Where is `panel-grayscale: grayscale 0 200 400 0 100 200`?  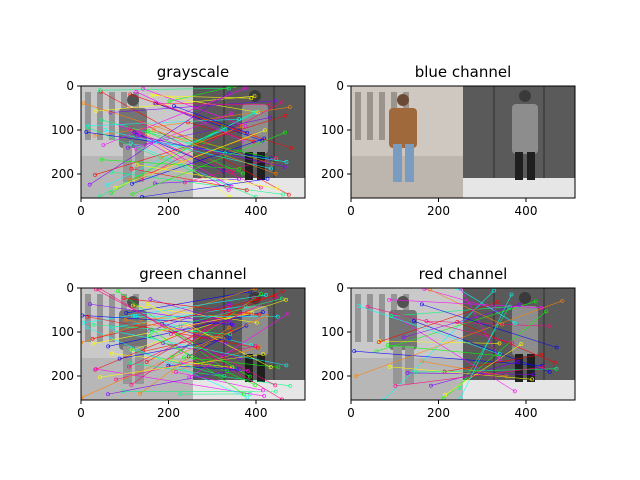 panel-grayscale: grayscale 0 200 400 0 100 200 is located at coordinates (178, 140).